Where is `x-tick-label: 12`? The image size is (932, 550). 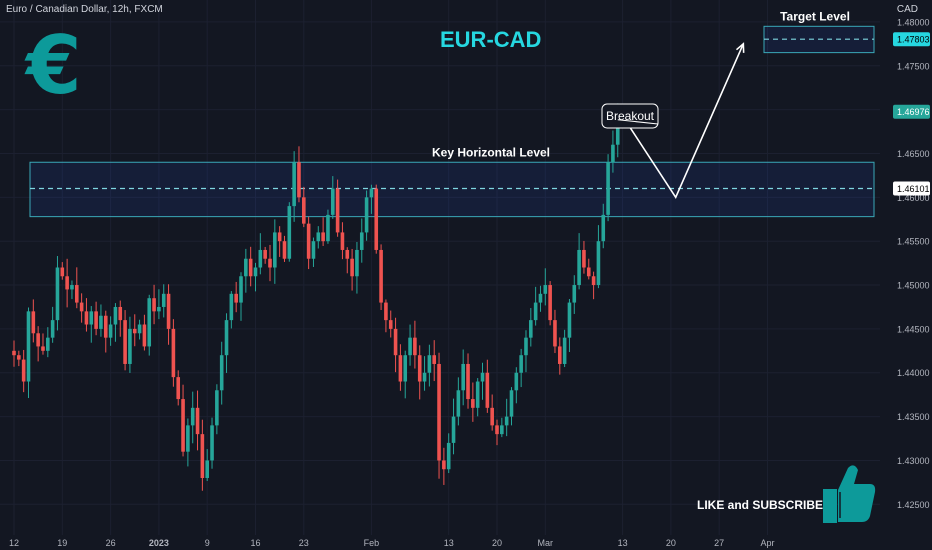
x-tick-label: 12 is located at coordinates (14, 543).